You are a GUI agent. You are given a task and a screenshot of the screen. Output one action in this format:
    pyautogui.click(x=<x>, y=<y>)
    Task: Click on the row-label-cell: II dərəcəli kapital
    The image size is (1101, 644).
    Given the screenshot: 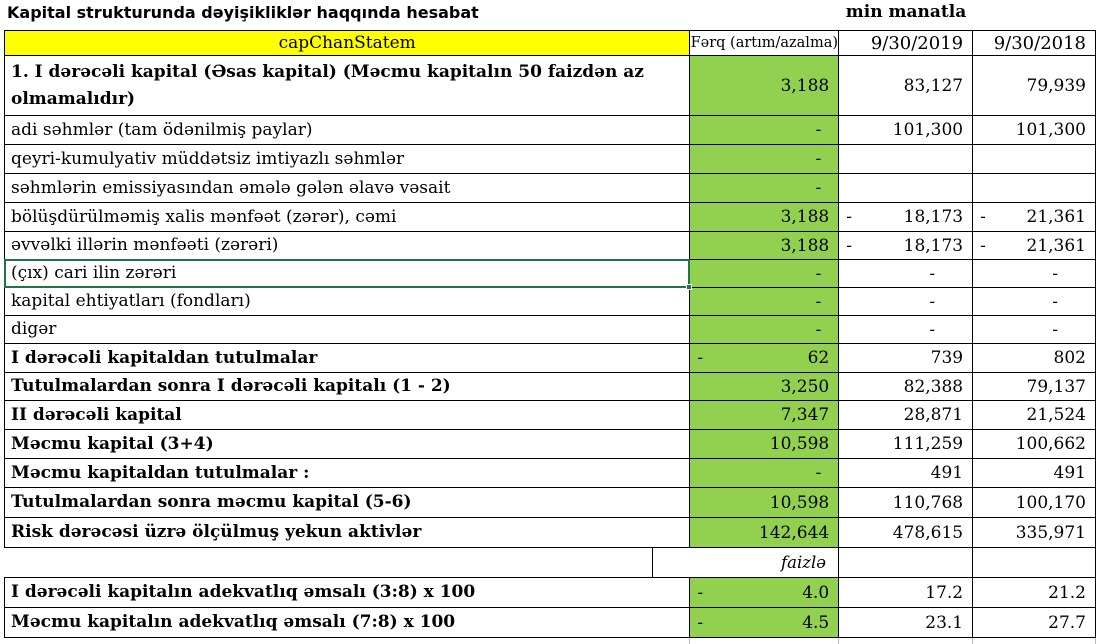 What is the action you would take?
    pyautogui.click(x=348, y=415)
    